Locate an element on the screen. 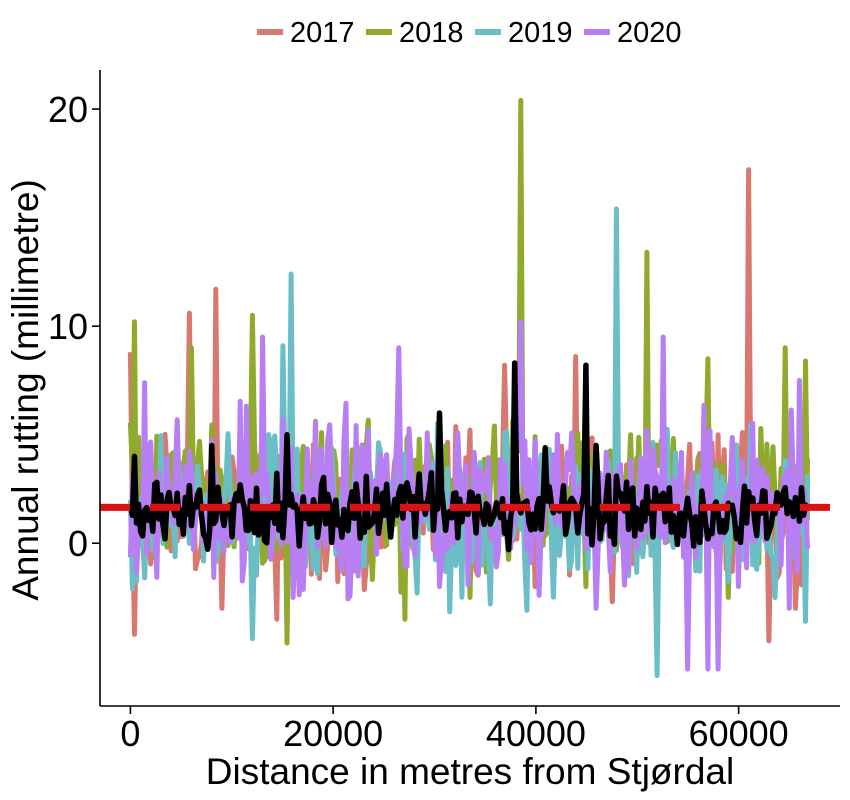  x-tick-label: 0 is located at coordinates (130, 733).